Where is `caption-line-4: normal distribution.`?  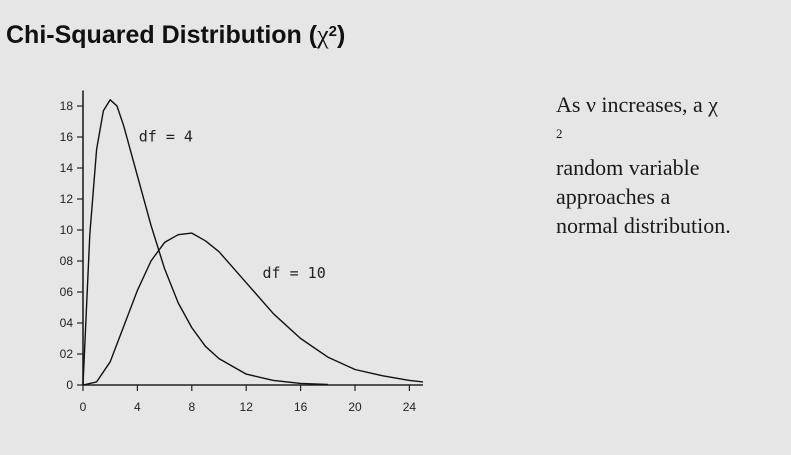
caption-line-4: normal distribution. is located at coordinates (643, 226).